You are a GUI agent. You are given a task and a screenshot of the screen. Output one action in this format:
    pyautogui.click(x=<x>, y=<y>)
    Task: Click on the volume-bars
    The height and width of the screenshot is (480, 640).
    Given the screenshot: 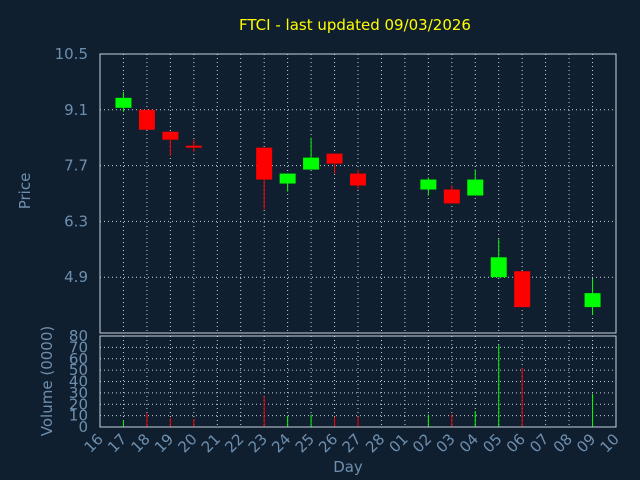 What is the action you would take?
    pyautogui.click(x=358, y=386)
    